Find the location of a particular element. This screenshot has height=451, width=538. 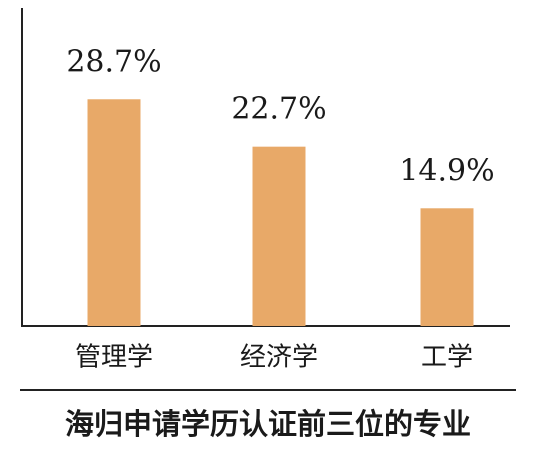

x-tick-label: 经济学 is located at coordinates (279, 358).